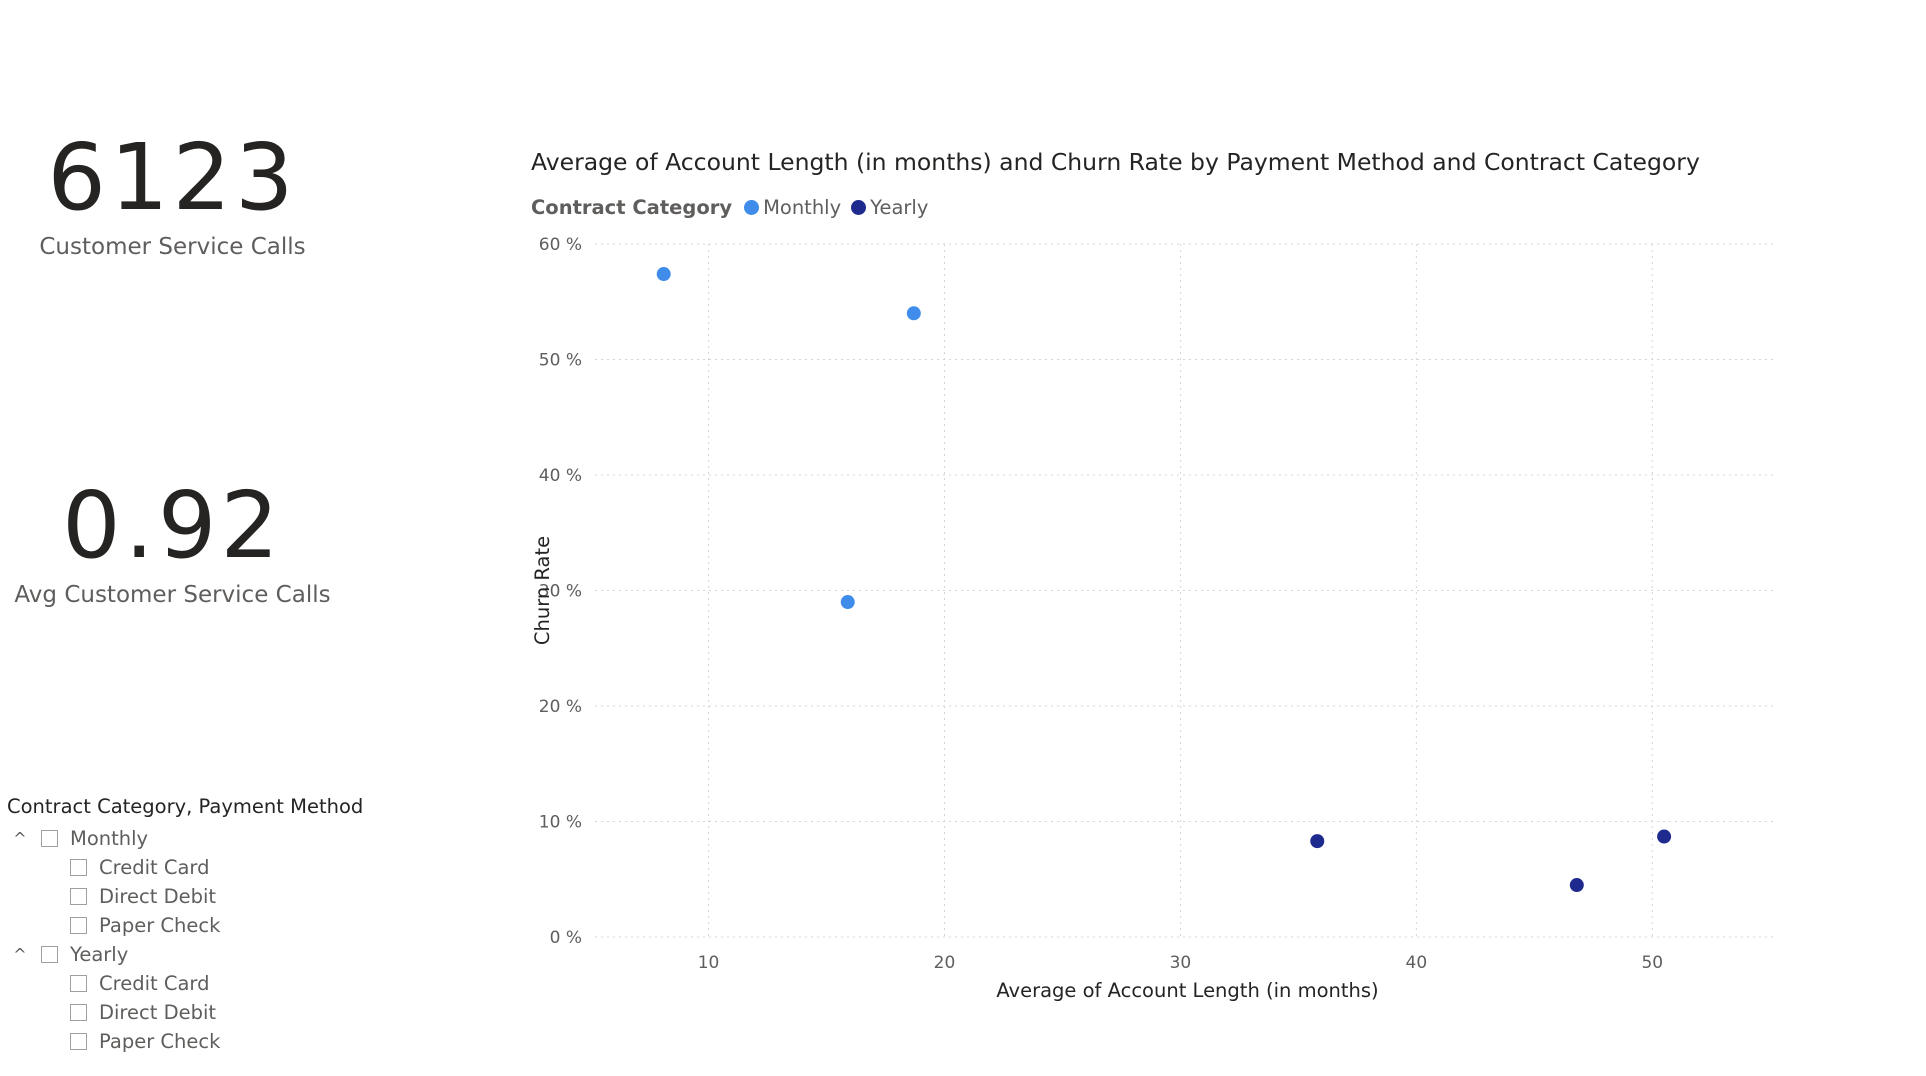 The width and height of the screenshot is (1926, 1076). Describe the element at coordinates (632, 207) in the screenshot. I see `legend-title: Contract Category` at that location.